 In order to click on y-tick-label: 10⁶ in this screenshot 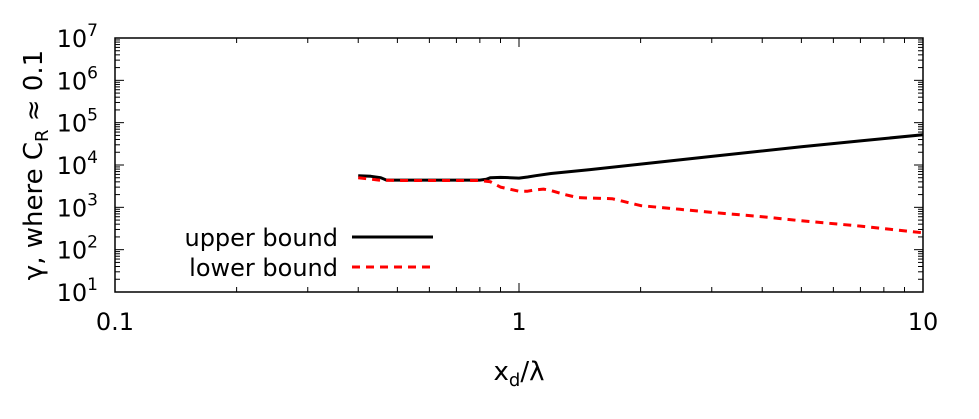, I will do `click(77, 79)`.